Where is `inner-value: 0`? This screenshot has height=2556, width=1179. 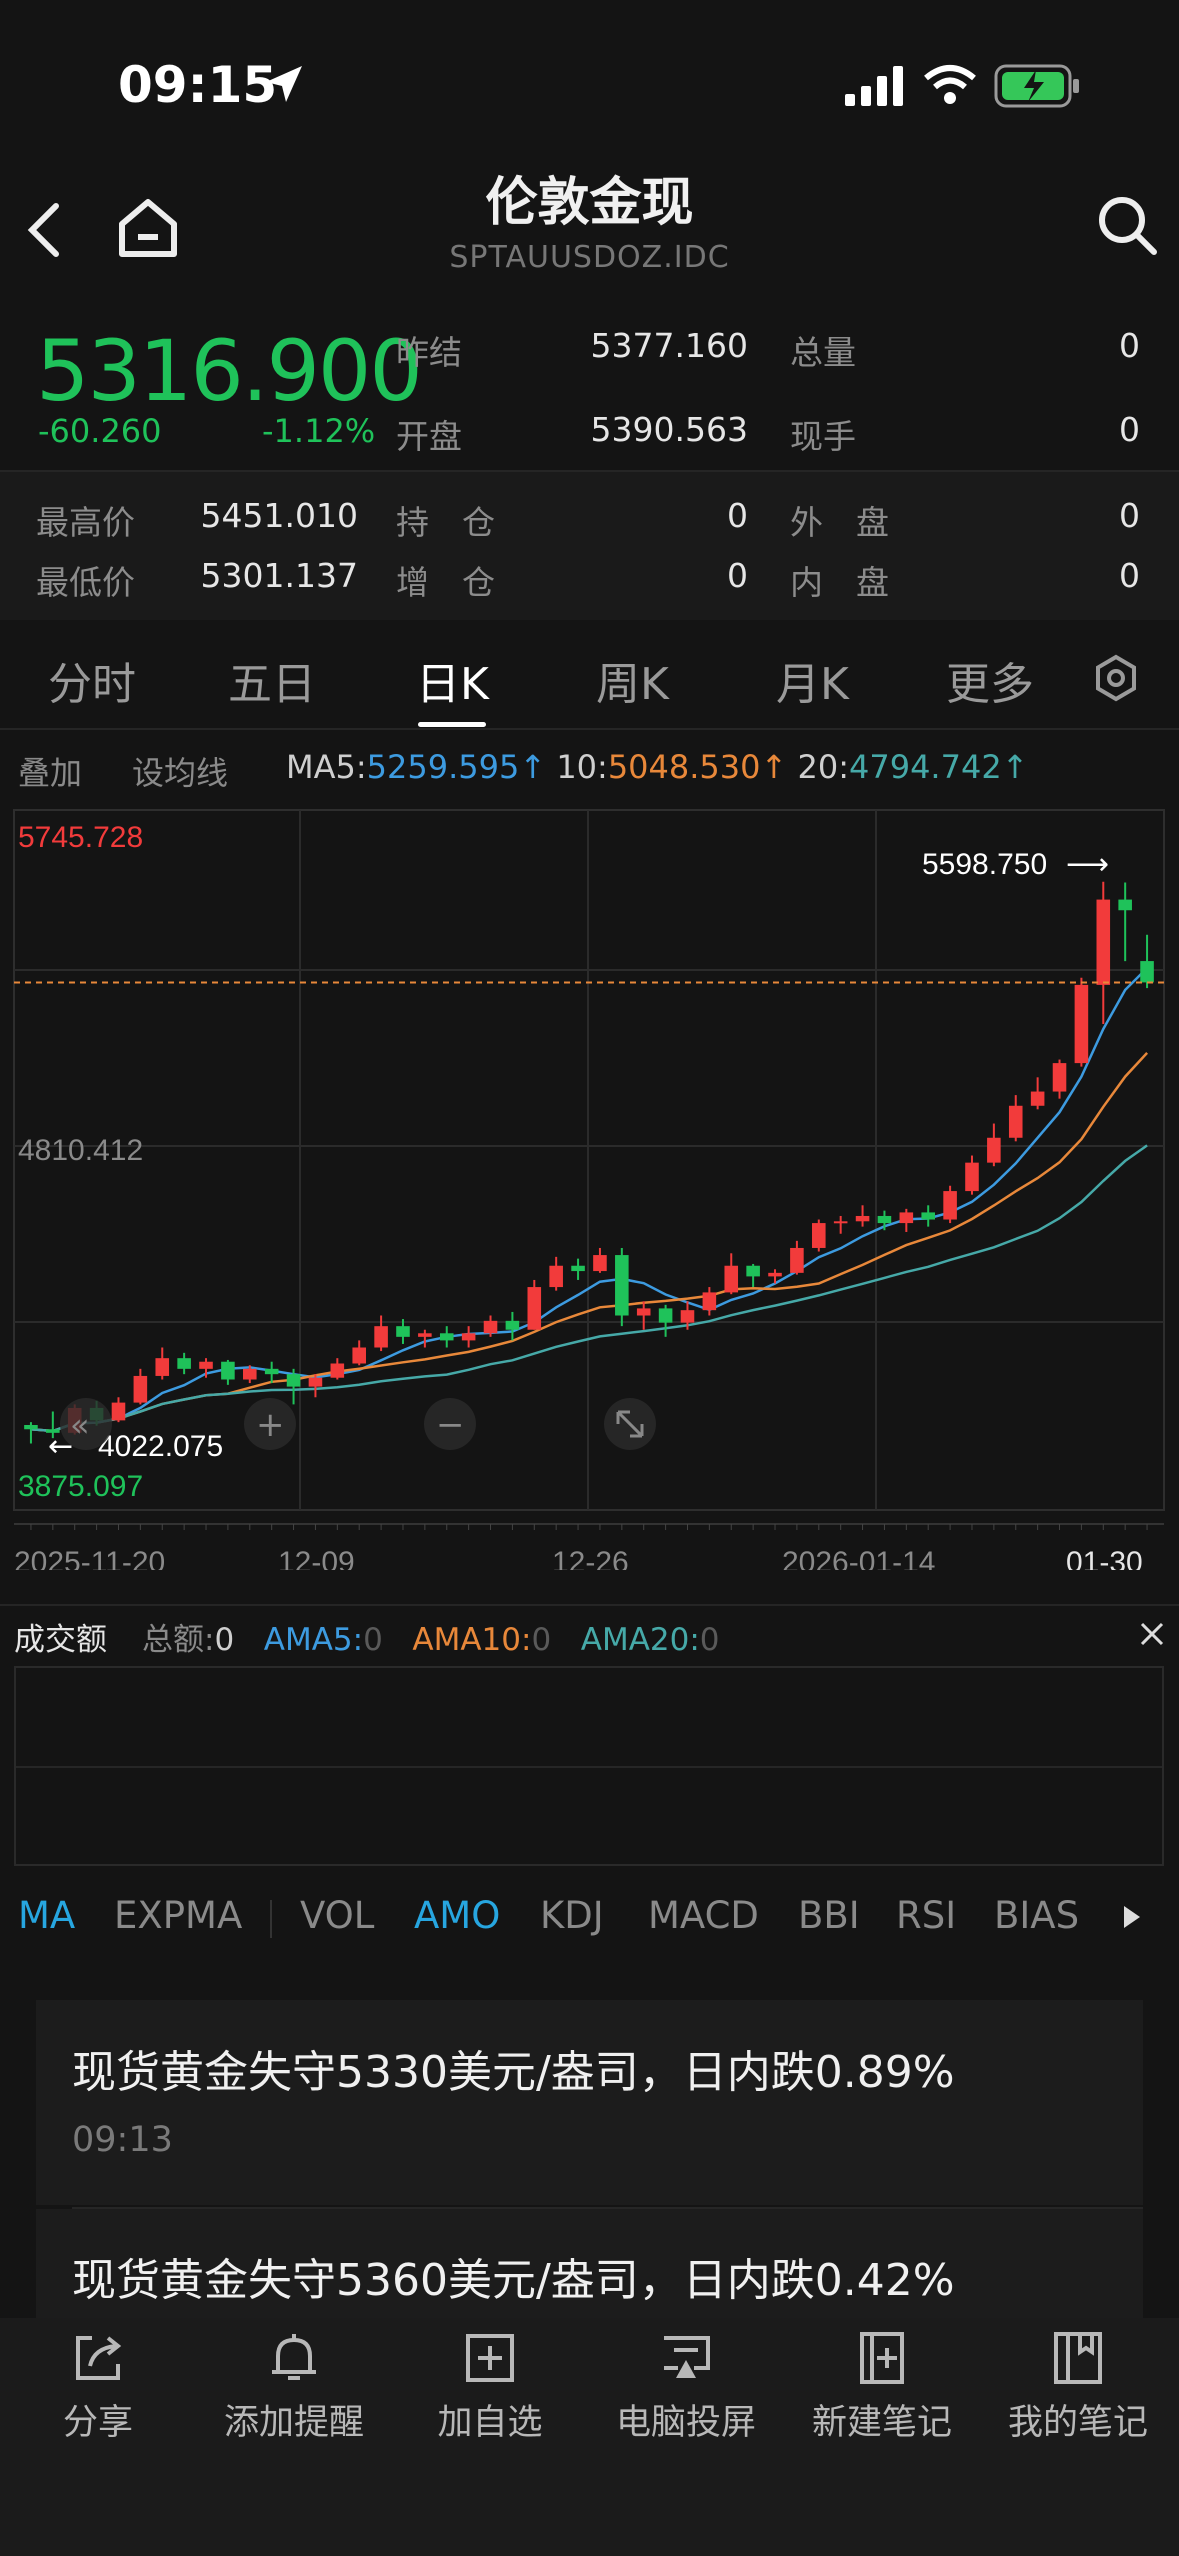 inner-value: 0 is located at coordinates (1129, 575).